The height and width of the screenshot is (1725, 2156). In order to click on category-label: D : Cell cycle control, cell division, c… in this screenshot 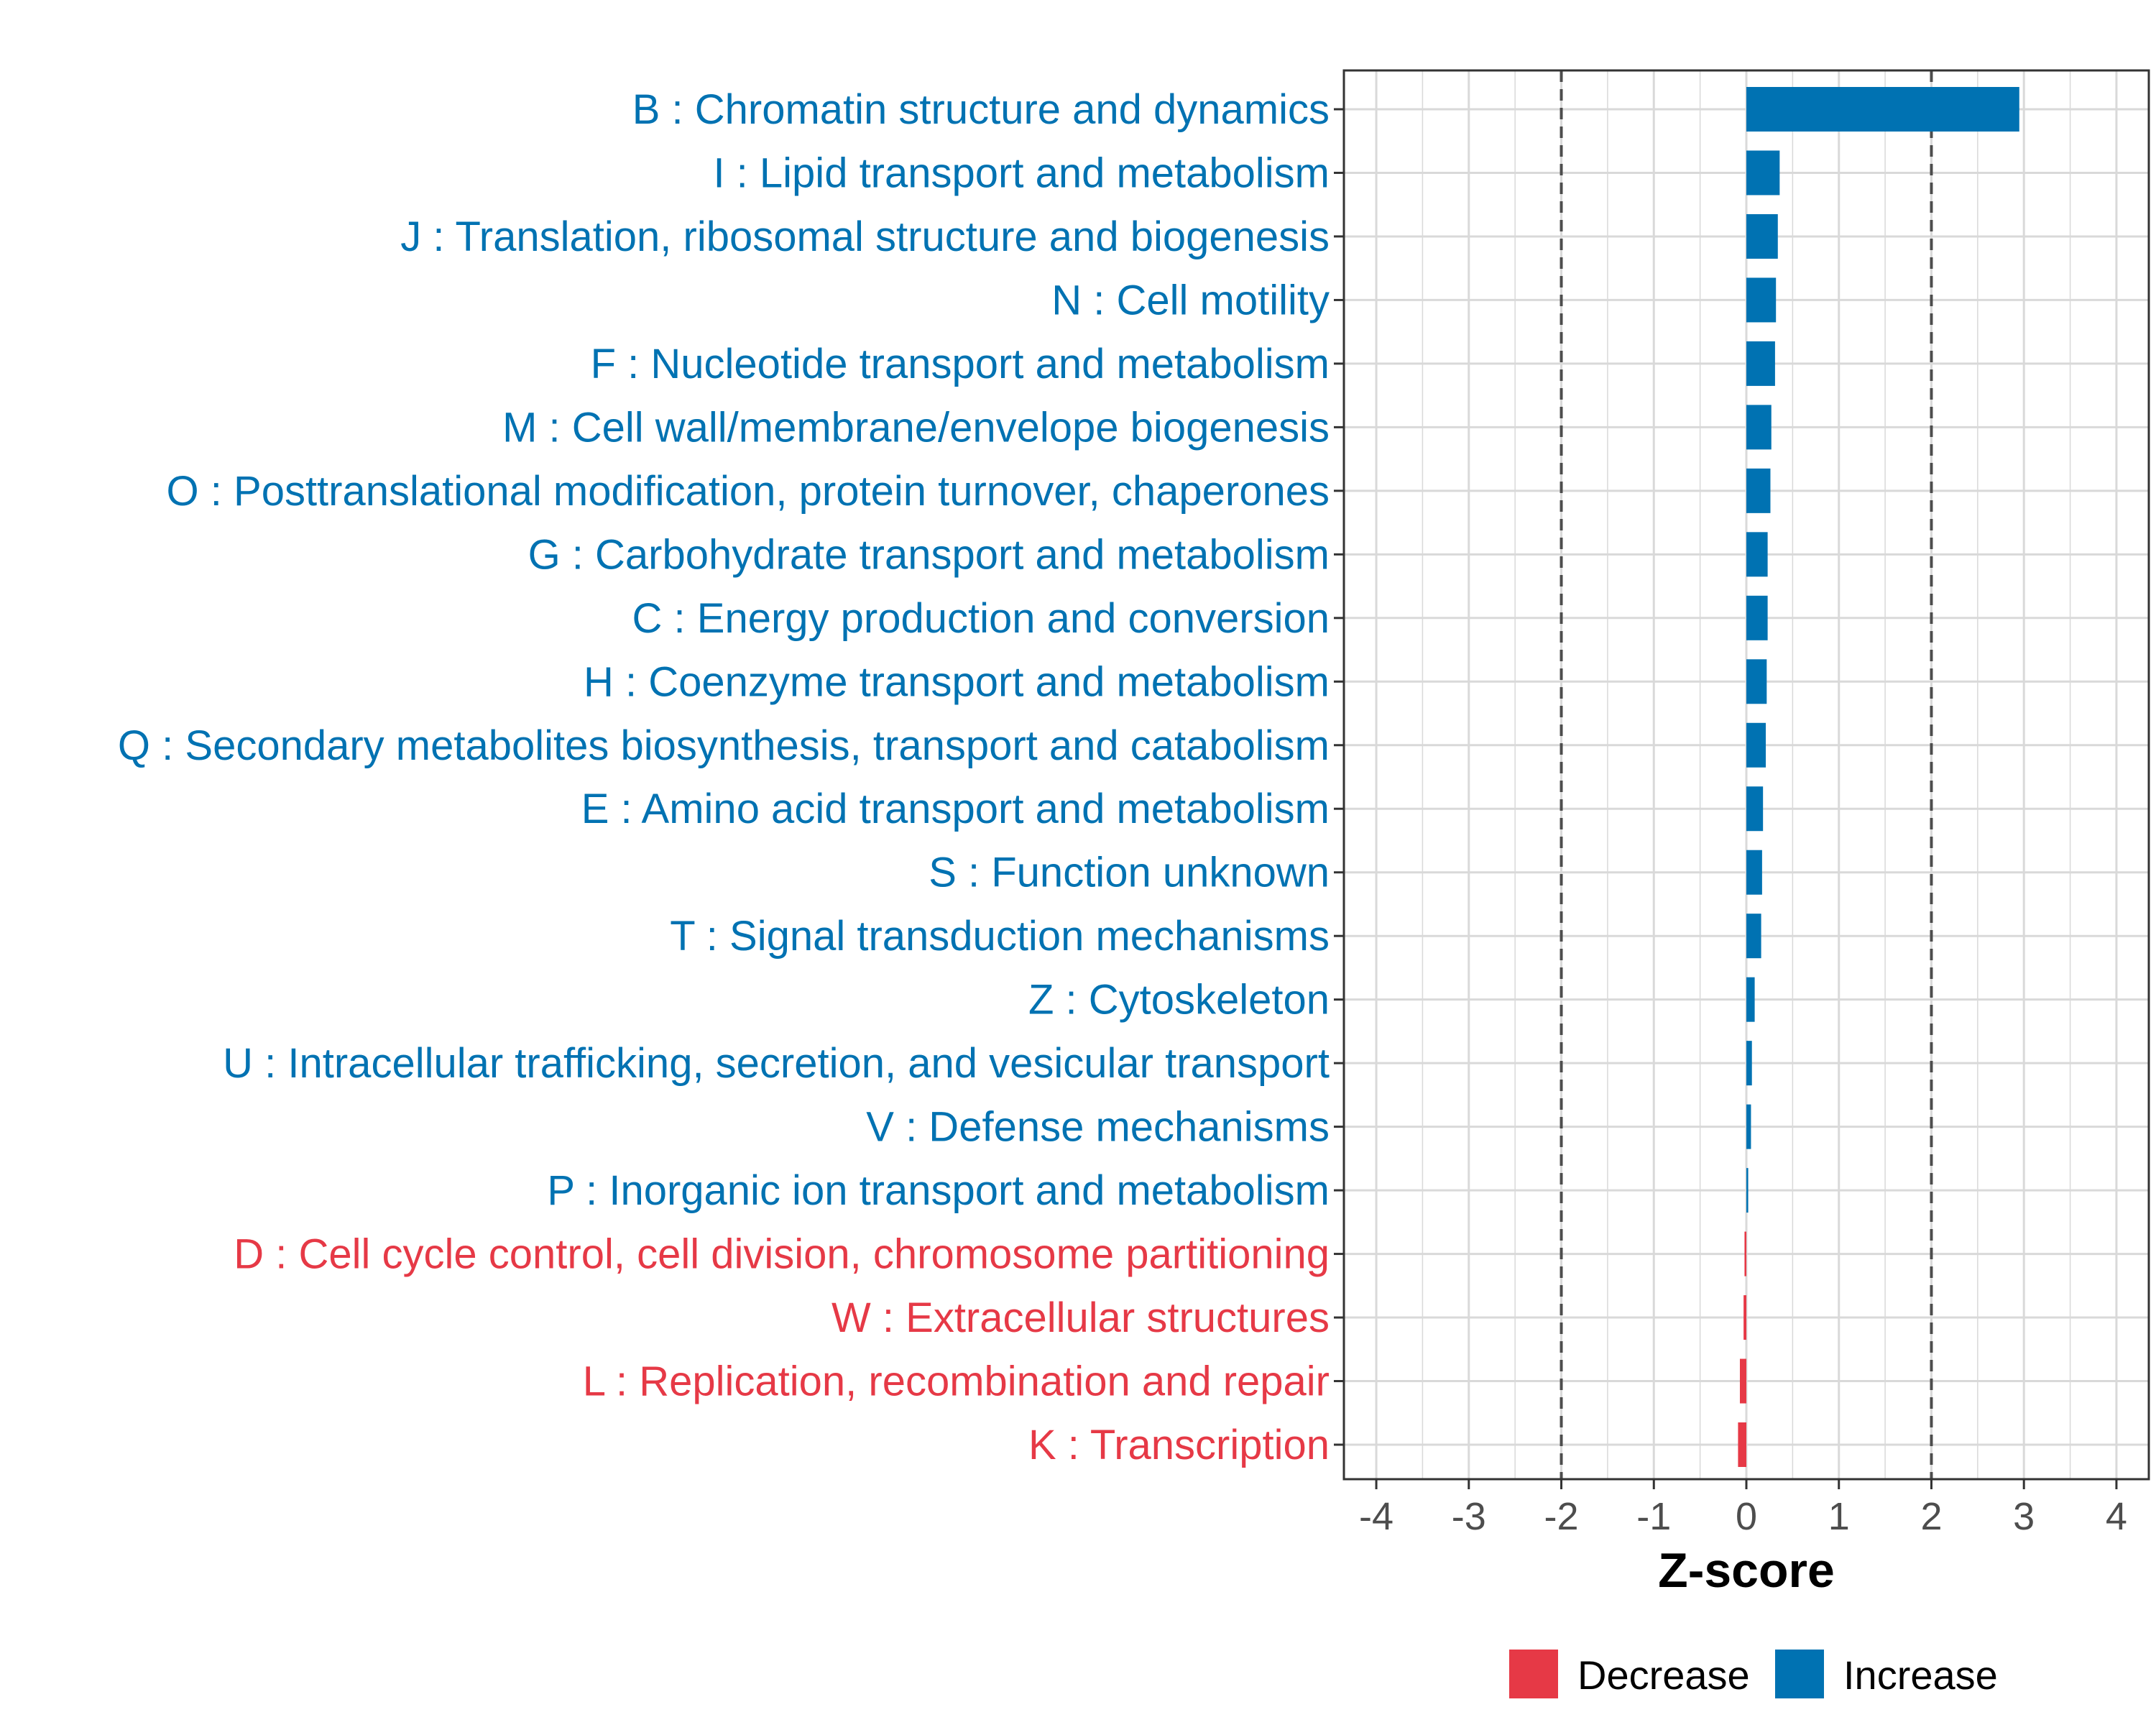, I will do `click(782, 1254)`.